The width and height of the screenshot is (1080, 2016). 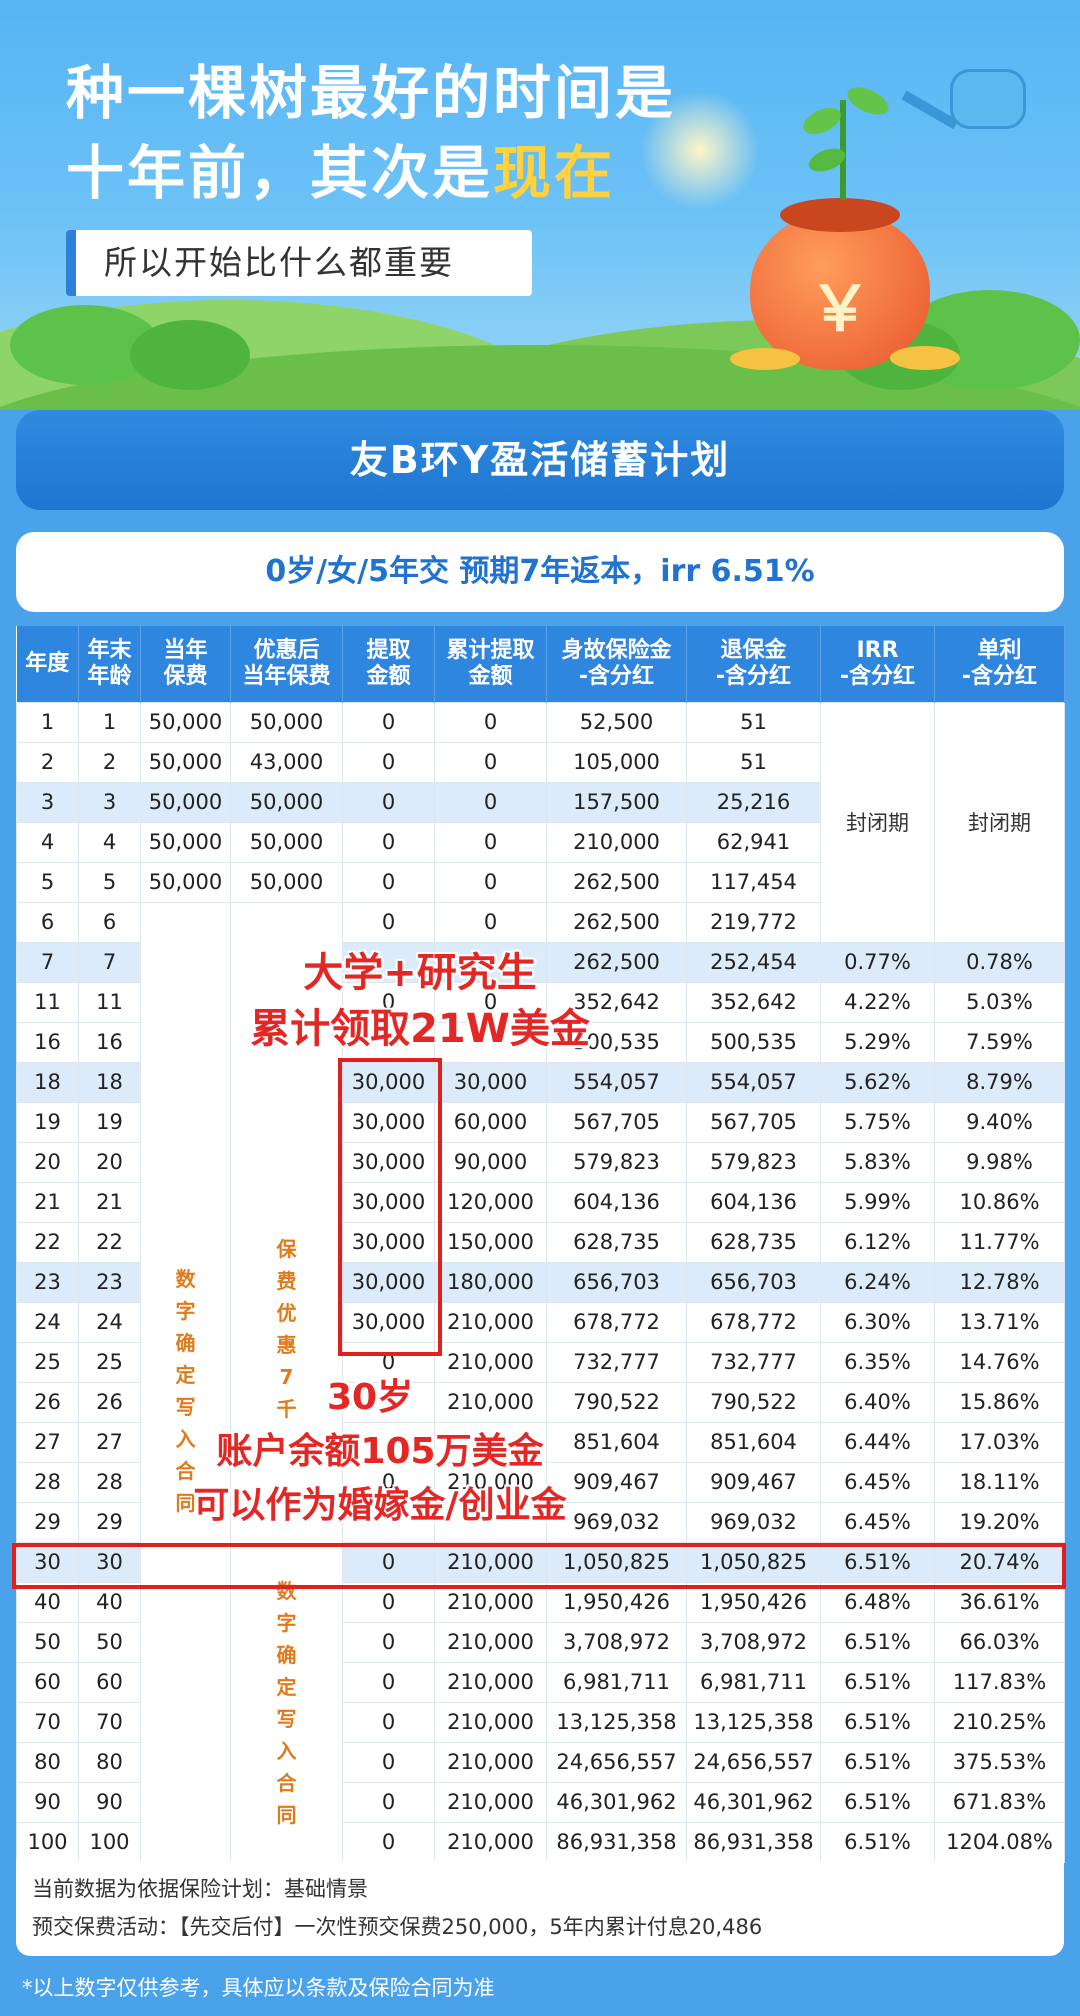 I want to click on table-cell: 210.25%, so click(x=999, y=1722).